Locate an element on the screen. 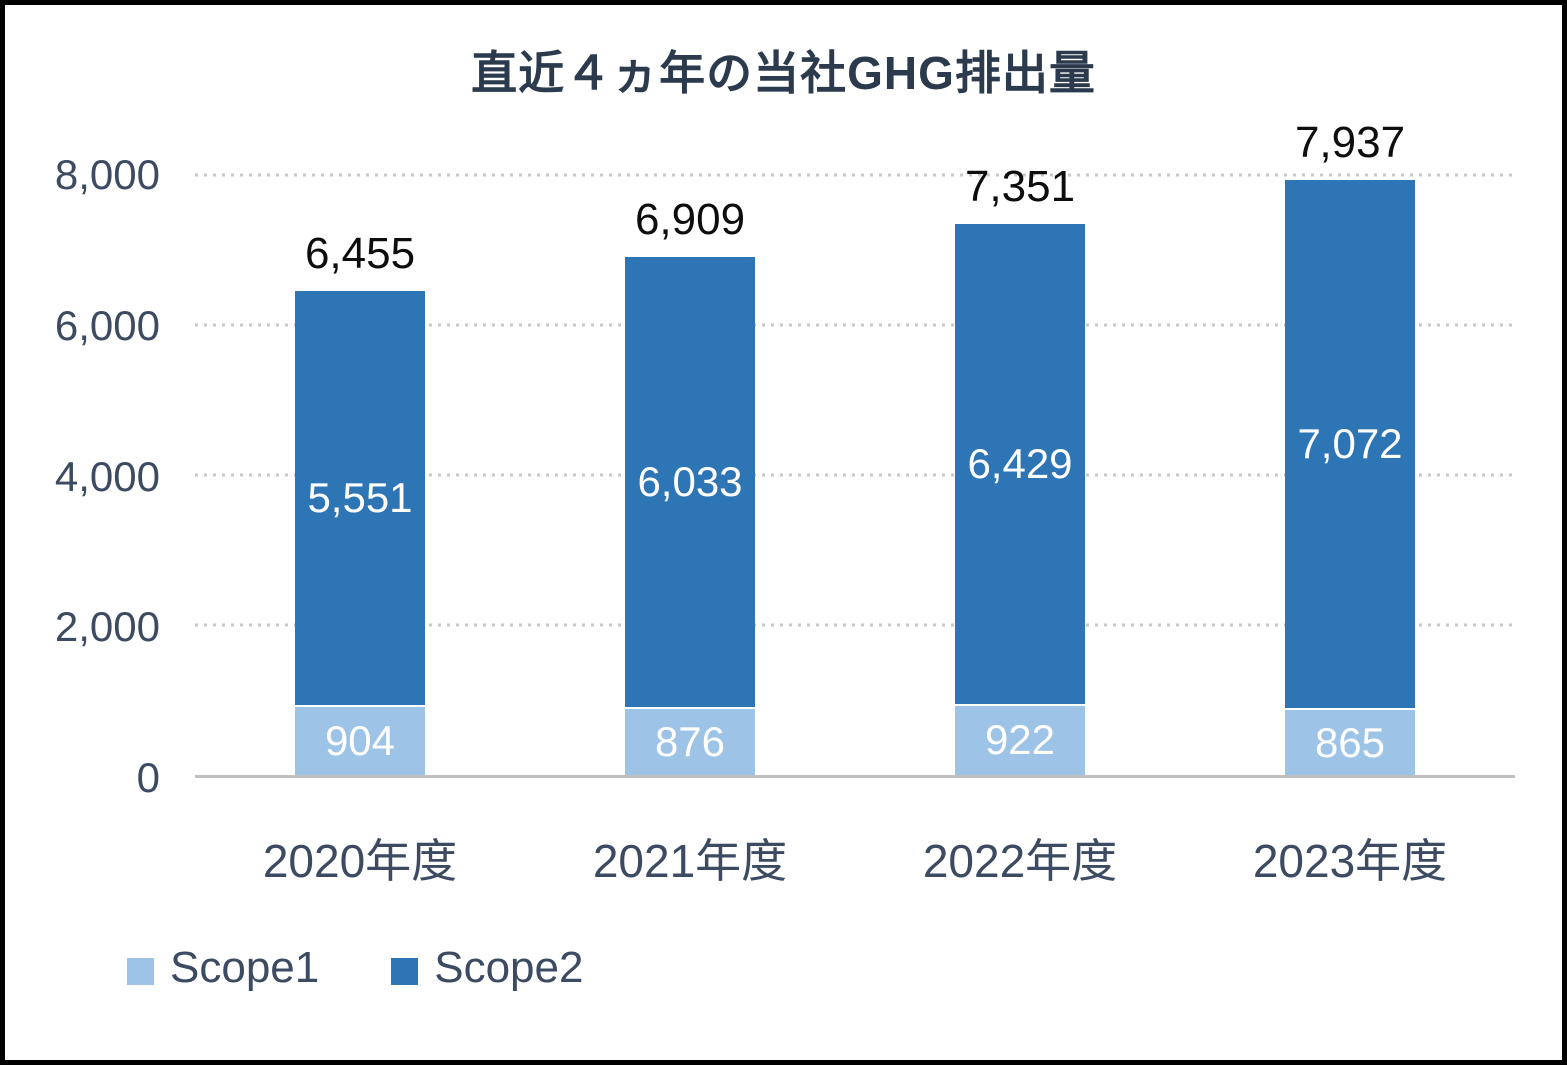 The height and width of the screenshot is (1065, 1567). y-axis: 0 2,000 4,000 6,000 8,000 is located at coordinates (90, 476).